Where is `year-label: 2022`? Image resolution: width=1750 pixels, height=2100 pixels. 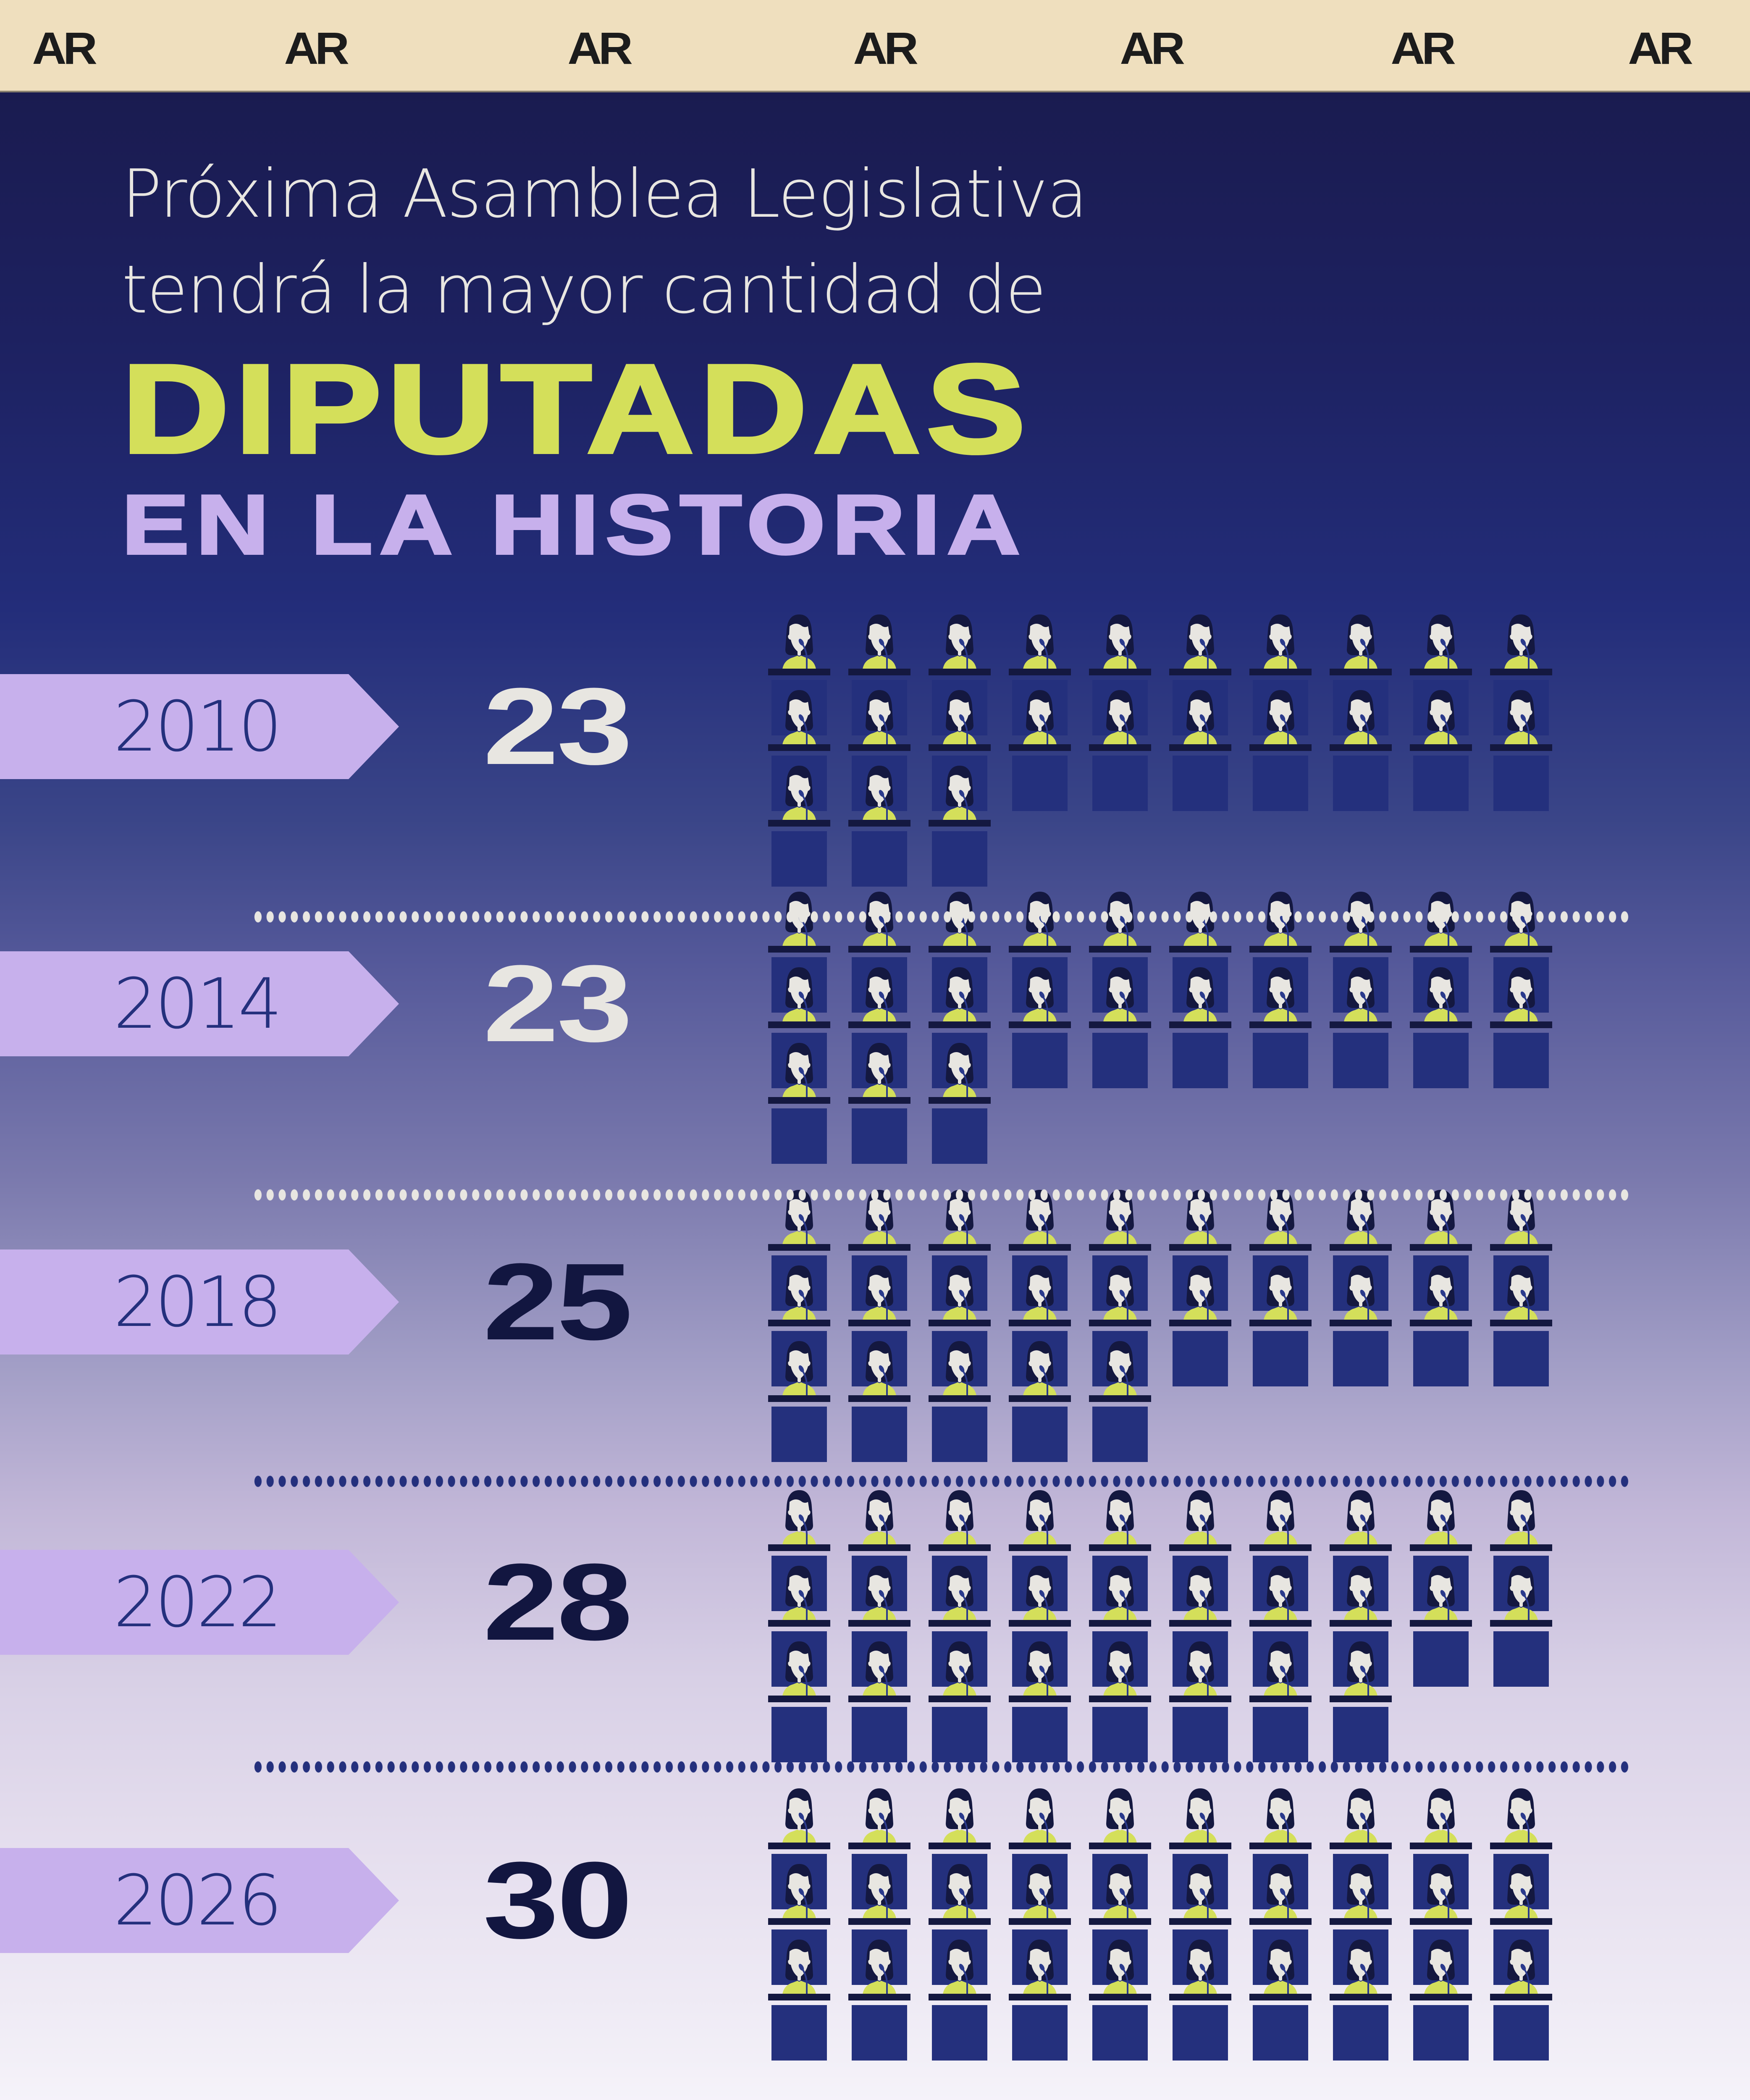 year-label: 2022 is located at coordinates (197, 1602).